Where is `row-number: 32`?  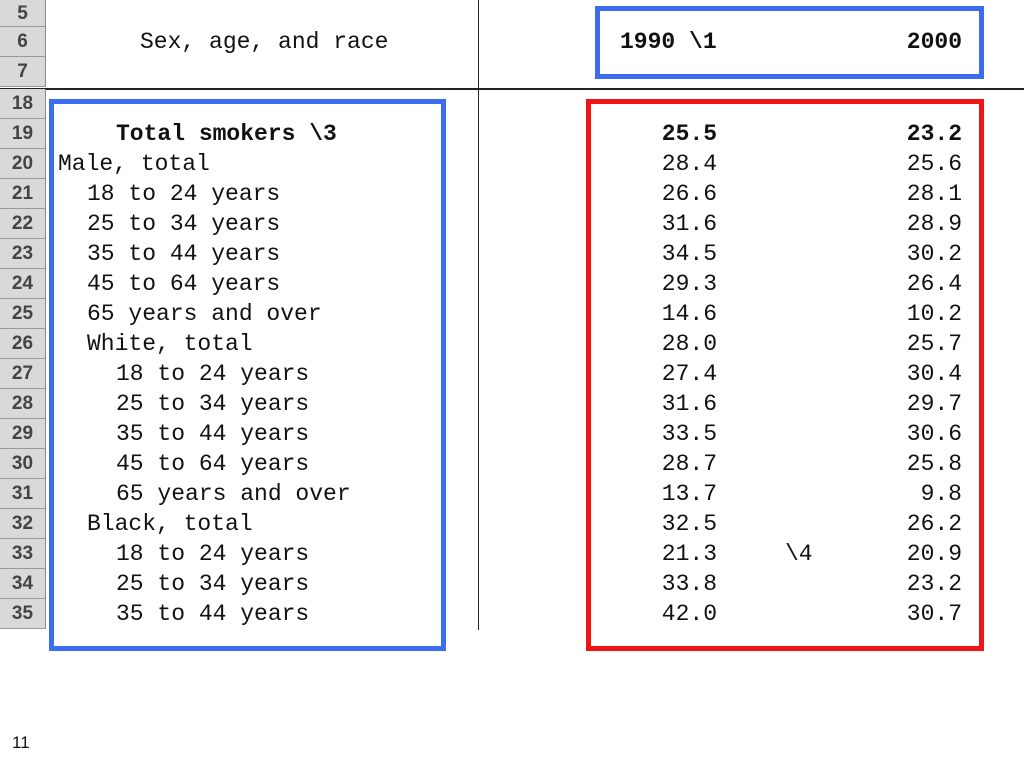 row-number: 32 is located at coordinates (23, 524).